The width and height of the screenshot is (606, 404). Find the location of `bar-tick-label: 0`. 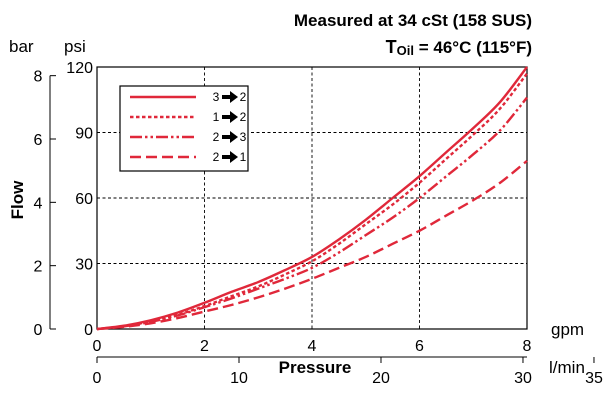

bar-tick-label: 0 is located at coordinates (38, 330).